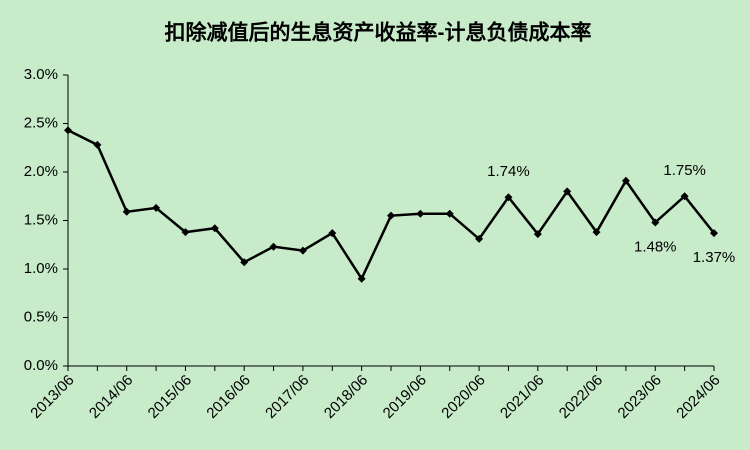 The image size is (750, 450). Describe the element at coordinates (41, 365) in the screenshot. I see `y-tick-label: 0.0%` at that location.